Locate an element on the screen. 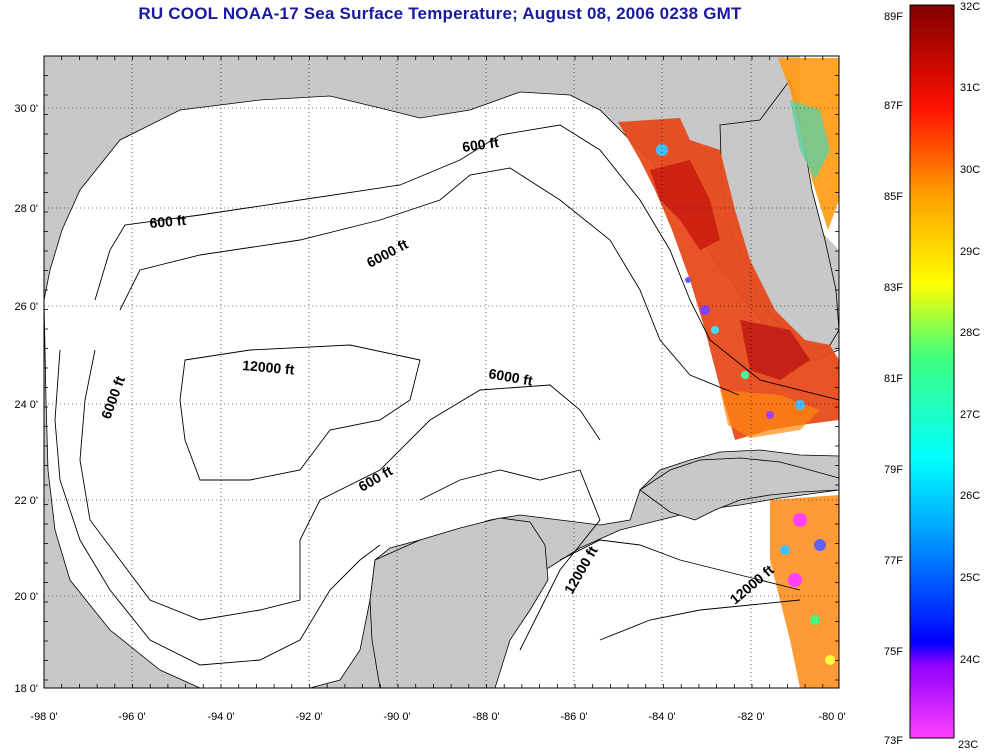  y-tick-label: 30 0' is located at coordinates (26, 109).